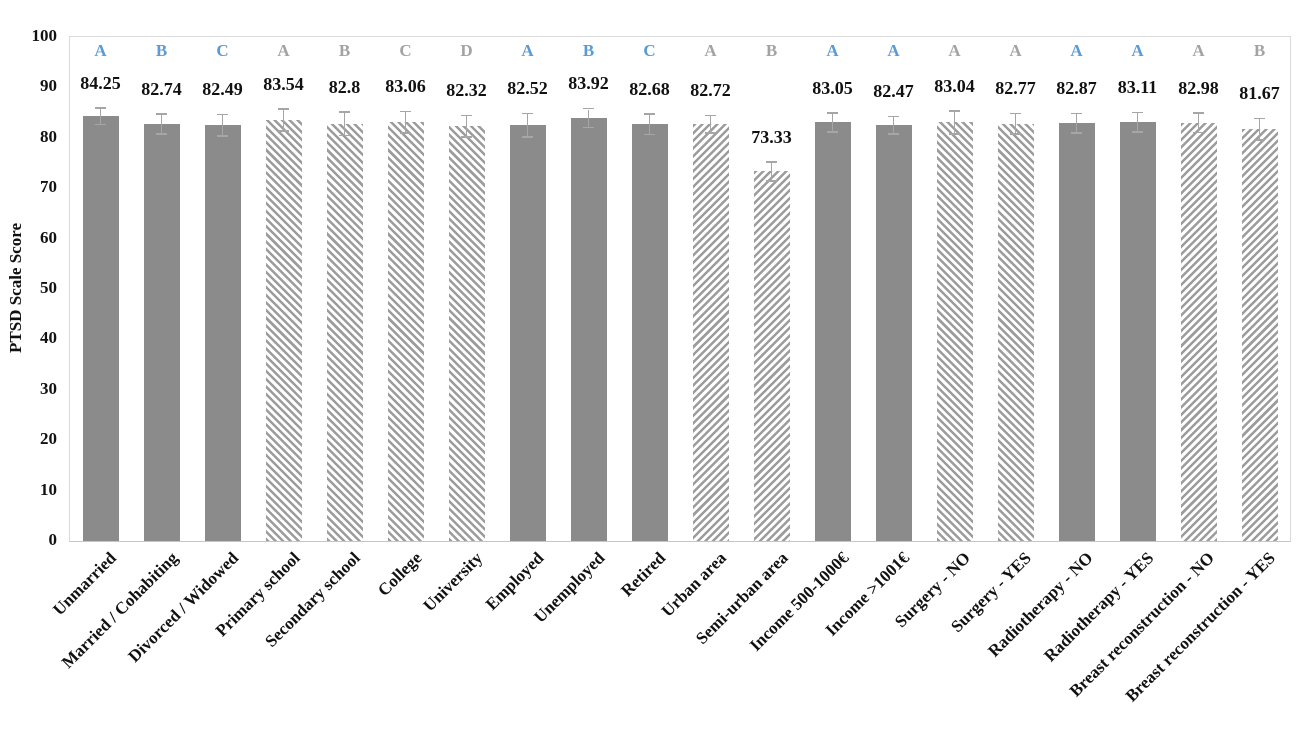  I want to click on x-category-label: Married / Cohabiting, so click(119, 610).